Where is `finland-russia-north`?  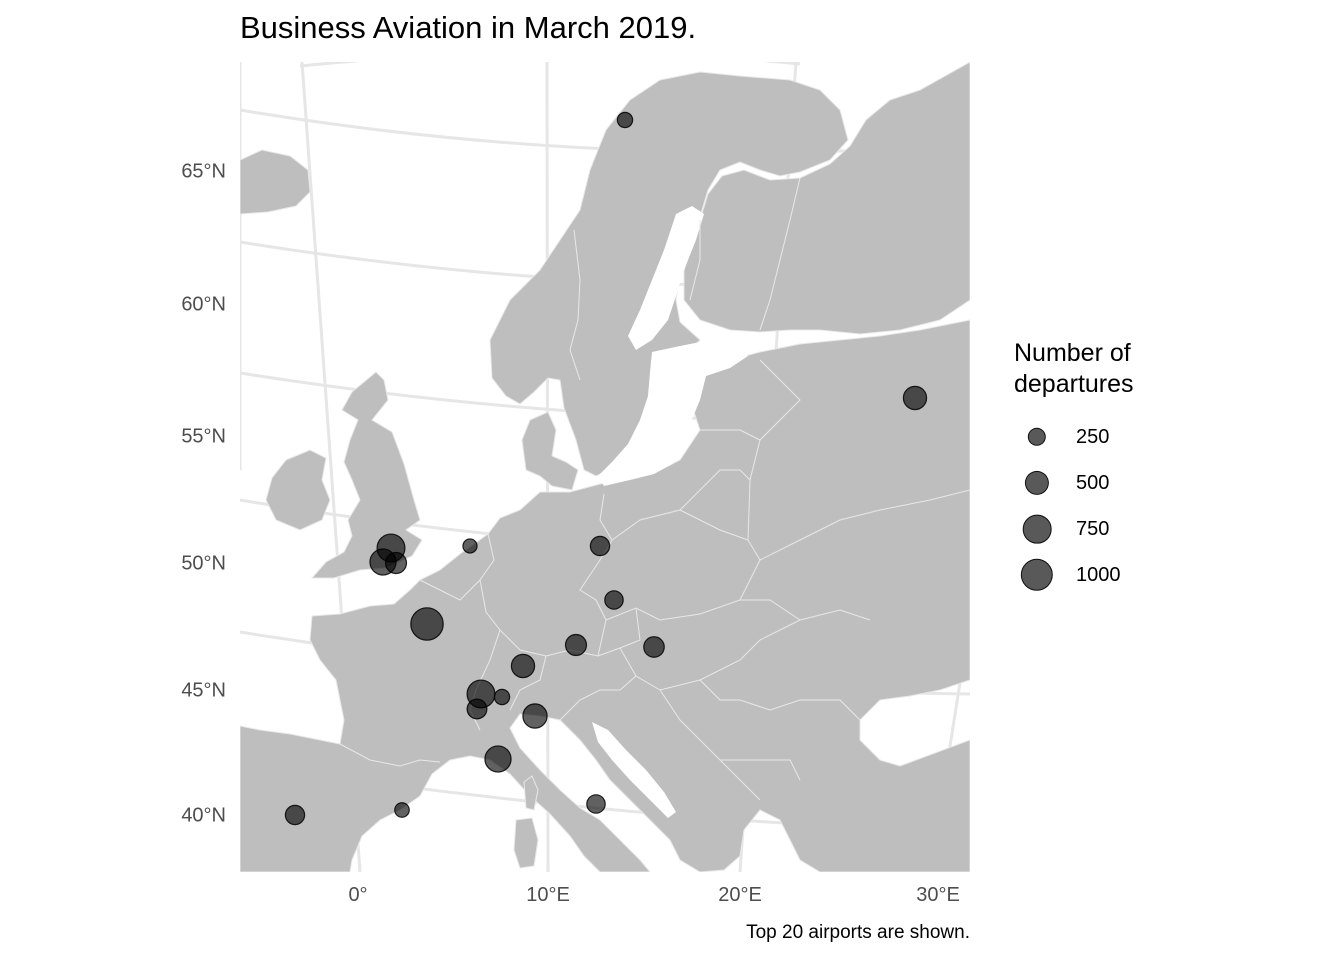 finland-russia-north is located at coordinates (826, 198).